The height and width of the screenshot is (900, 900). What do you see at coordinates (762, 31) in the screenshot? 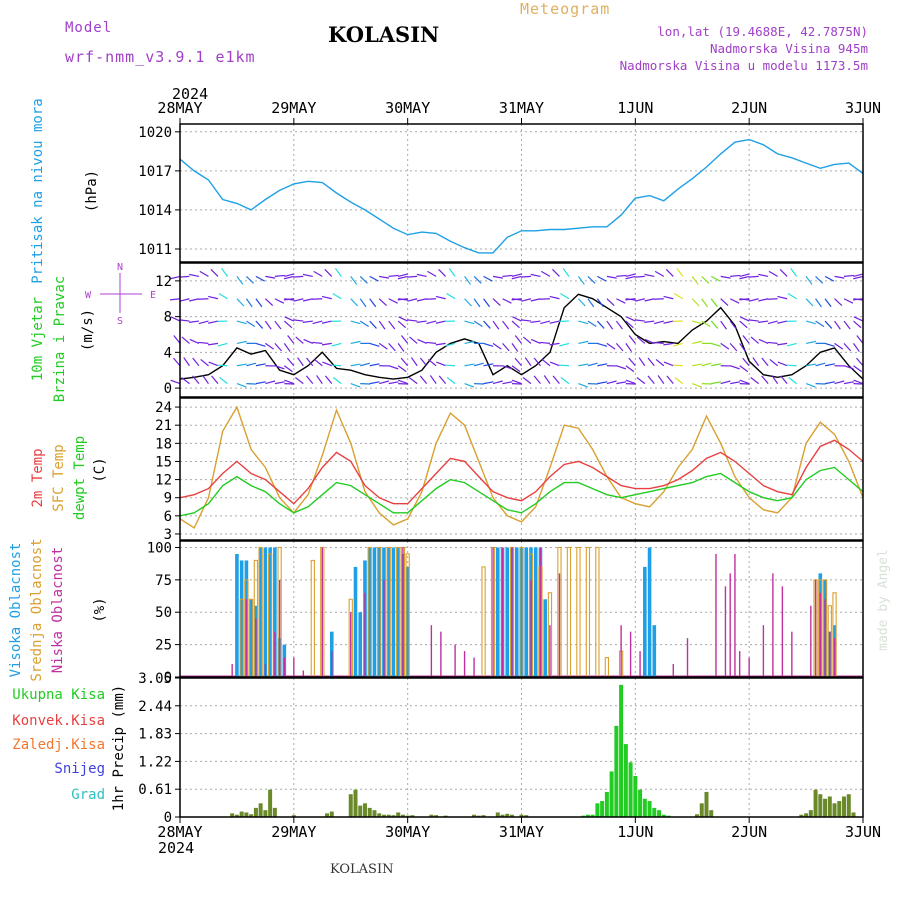
I see `lonlat: lon,lat (19.4688E, 42.7875N)` at bounding box center [762, 31].